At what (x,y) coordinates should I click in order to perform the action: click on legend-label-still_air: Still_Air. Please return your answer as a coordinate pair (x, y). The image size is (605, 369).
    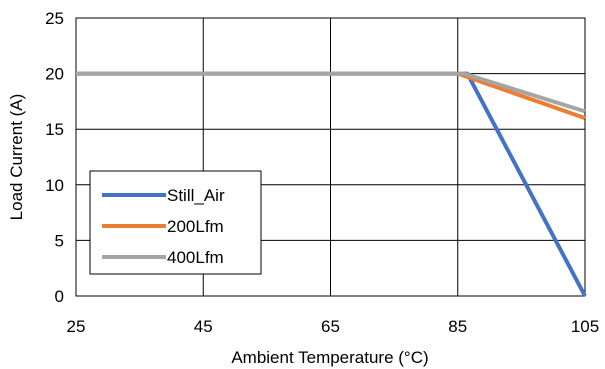
    Looking at the image, I should click on (196, 195).